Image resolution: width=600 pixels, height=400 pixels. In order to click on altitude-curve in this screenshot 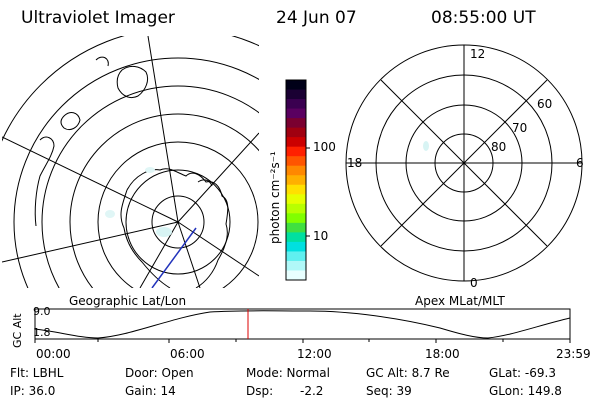, I will do `click(302, 324)`.